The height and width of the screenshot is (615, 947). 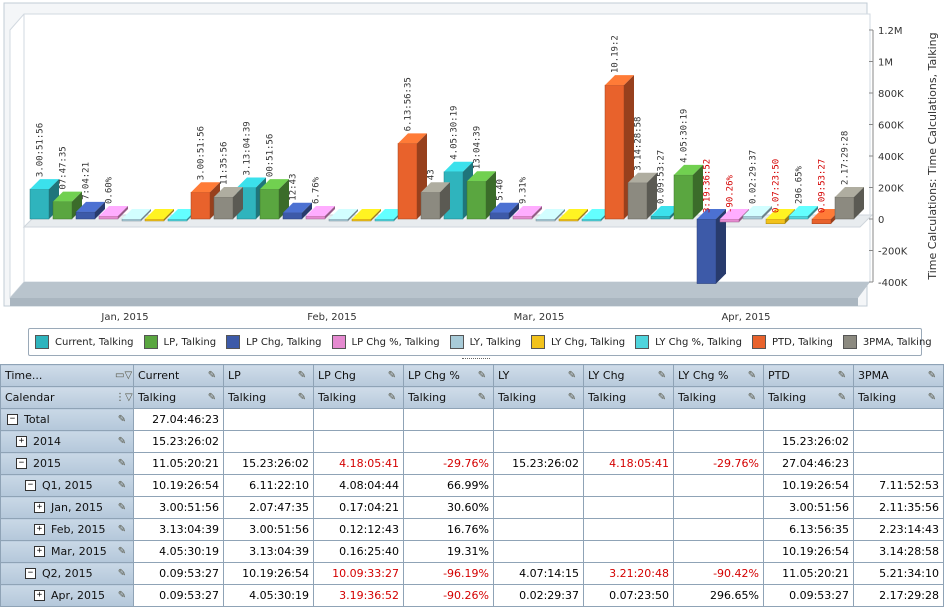 I want to click on row-header: + Jan, 2015 ✎, so click(x=67, y=507).